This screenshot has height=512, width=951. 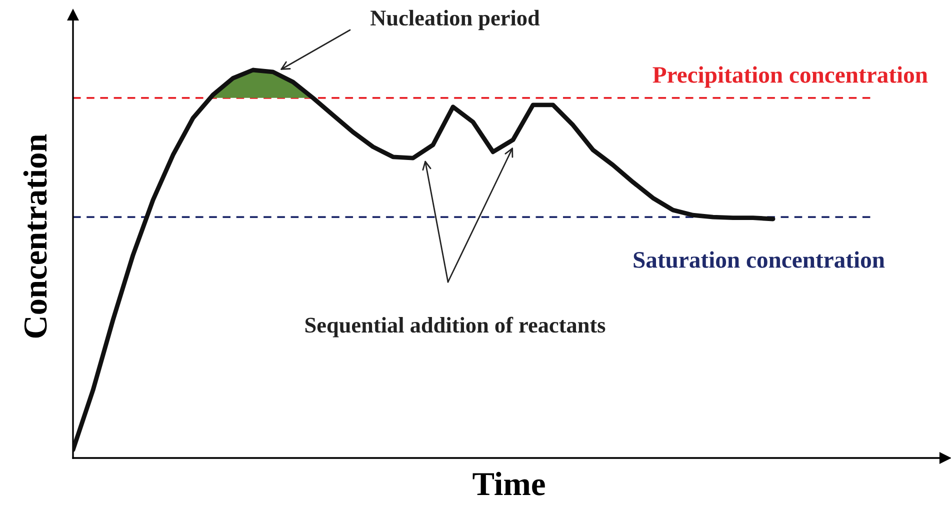 I want to click on annotation: Sequential addition of reactants, so click(x=455, y=327).